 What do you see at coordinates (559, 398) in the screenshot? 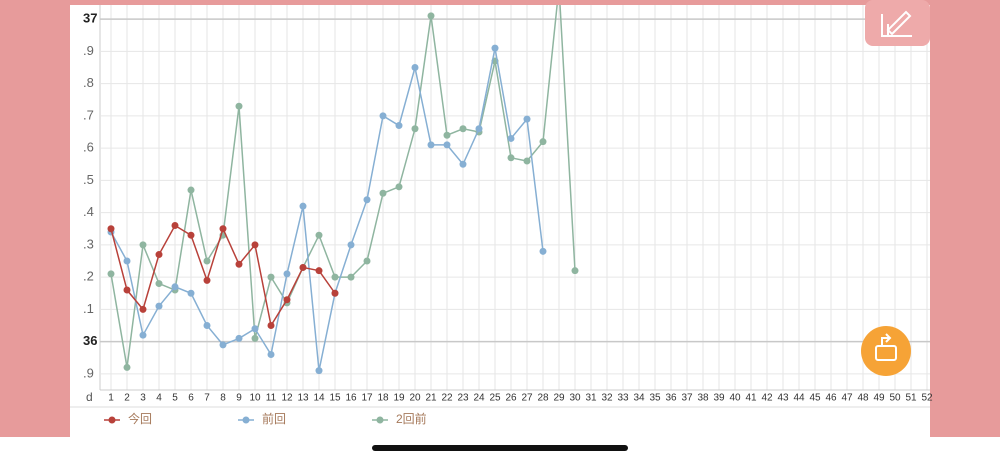
I see `x-tick-label: 29` at bounding box center [559, 398].